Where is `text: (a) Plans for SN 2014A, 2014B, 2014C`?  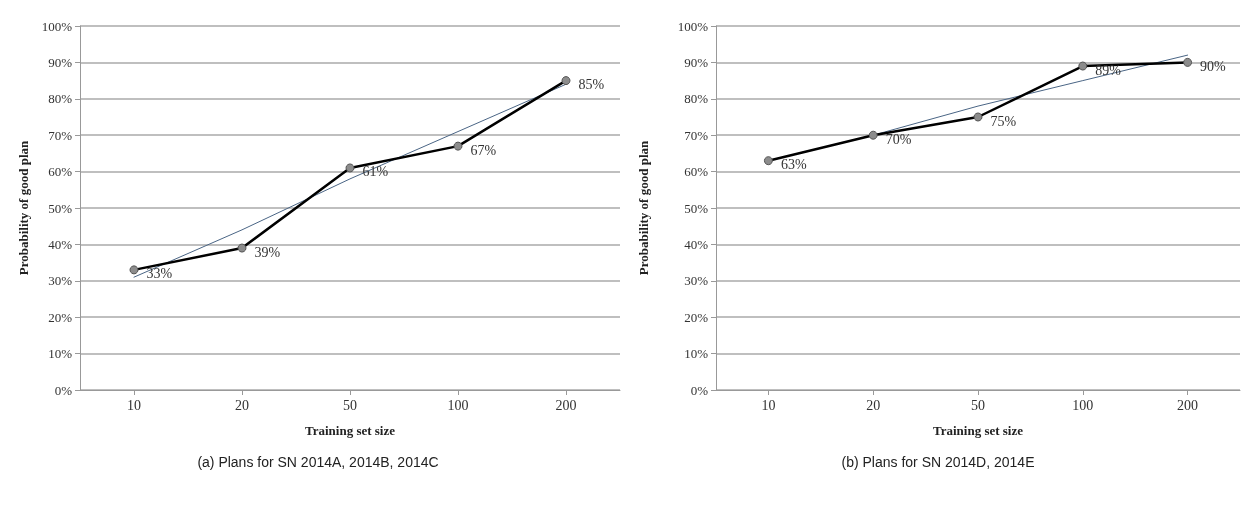
text: (a) Plans for SN 2014A, 2014B, 2014C is located at coordinates (318, 462).